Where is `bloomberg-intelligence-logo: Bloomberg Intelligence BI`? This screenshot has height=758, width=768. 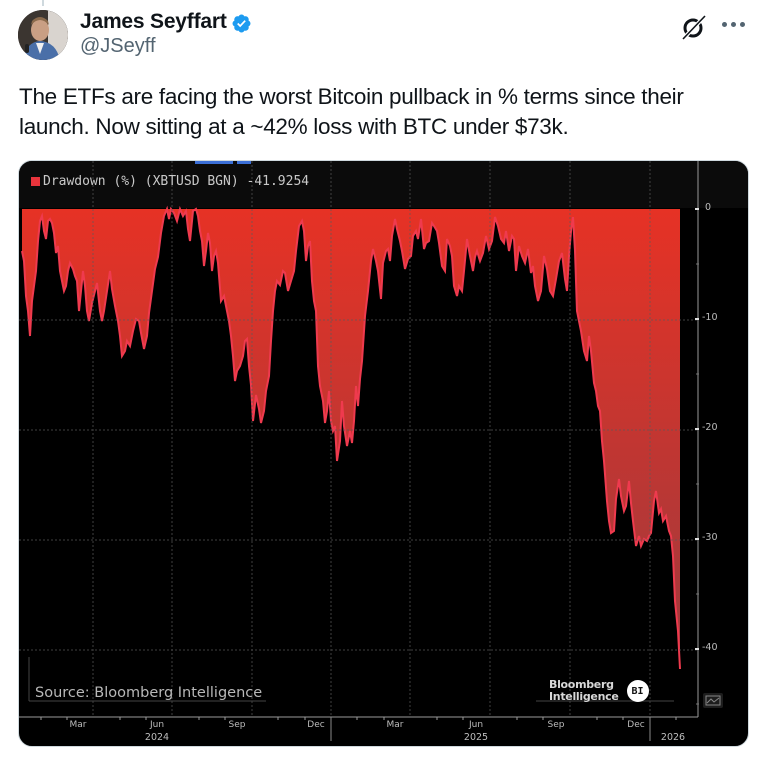
bloomberg-intelligence-logo: Bloomberg Intelligence BI is located at coordinates (599, 691).